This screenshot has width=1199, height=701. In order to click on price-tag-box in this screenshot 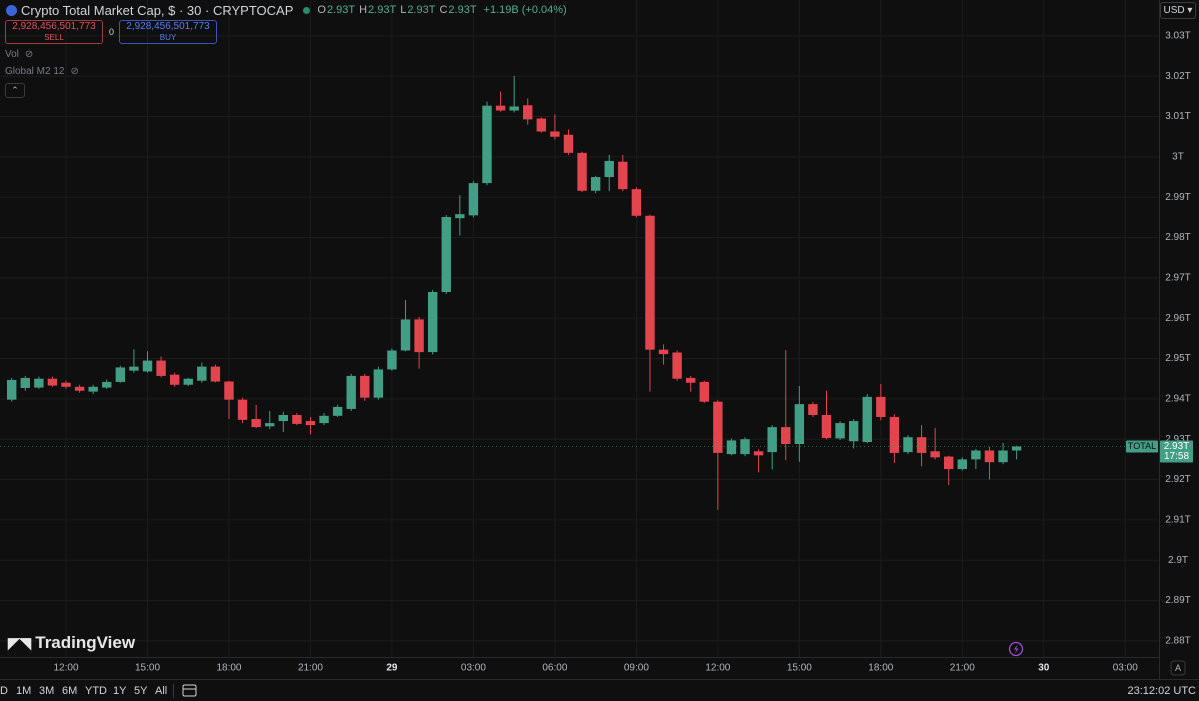, I will do `click(1176, 451)`.